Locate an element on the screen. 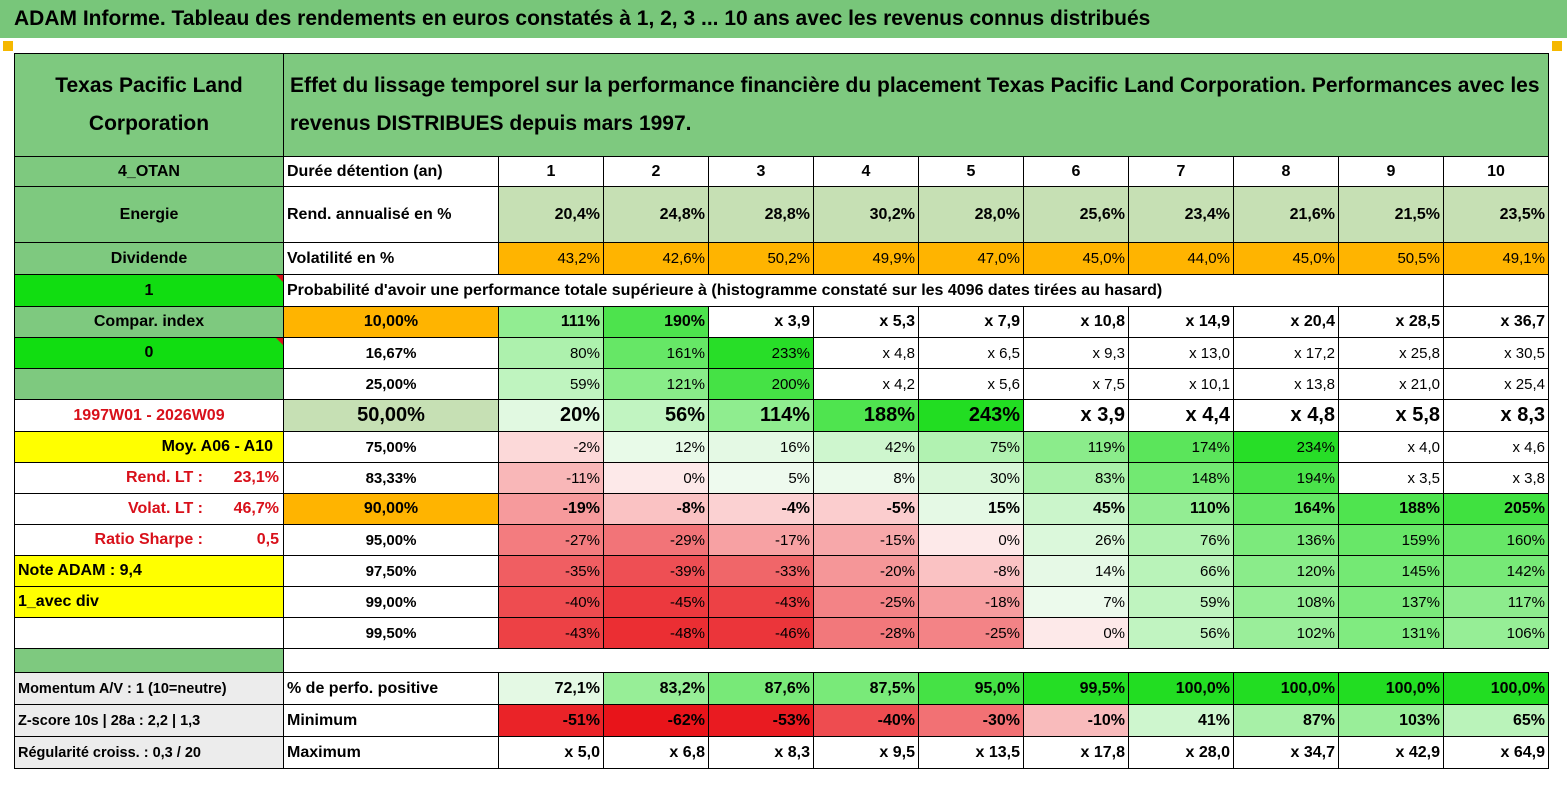 Image resolution: width=1567 pixels, height=785 pixels. percentile-value: 161% is located at coordinates (656, 353).